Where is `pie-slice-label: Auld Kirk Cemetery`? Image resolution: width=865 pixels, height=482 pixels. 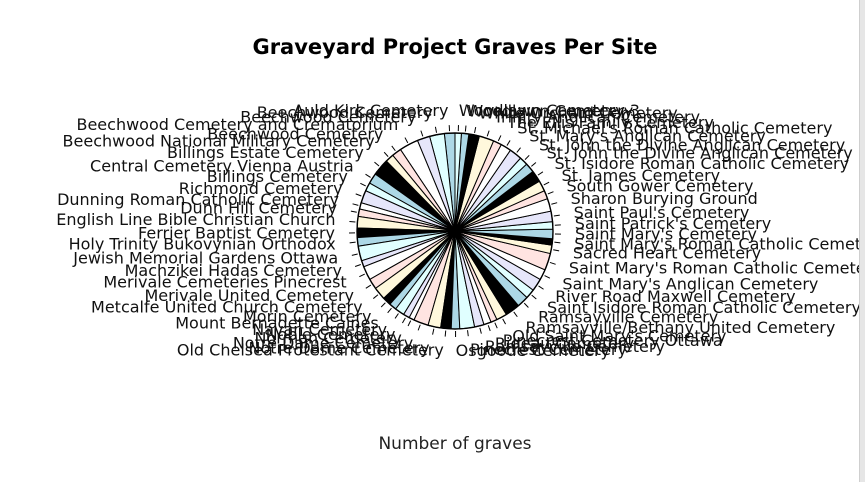
pie-slice-label: Auld Kirk Cemetery is located at coordinates (370, 110).